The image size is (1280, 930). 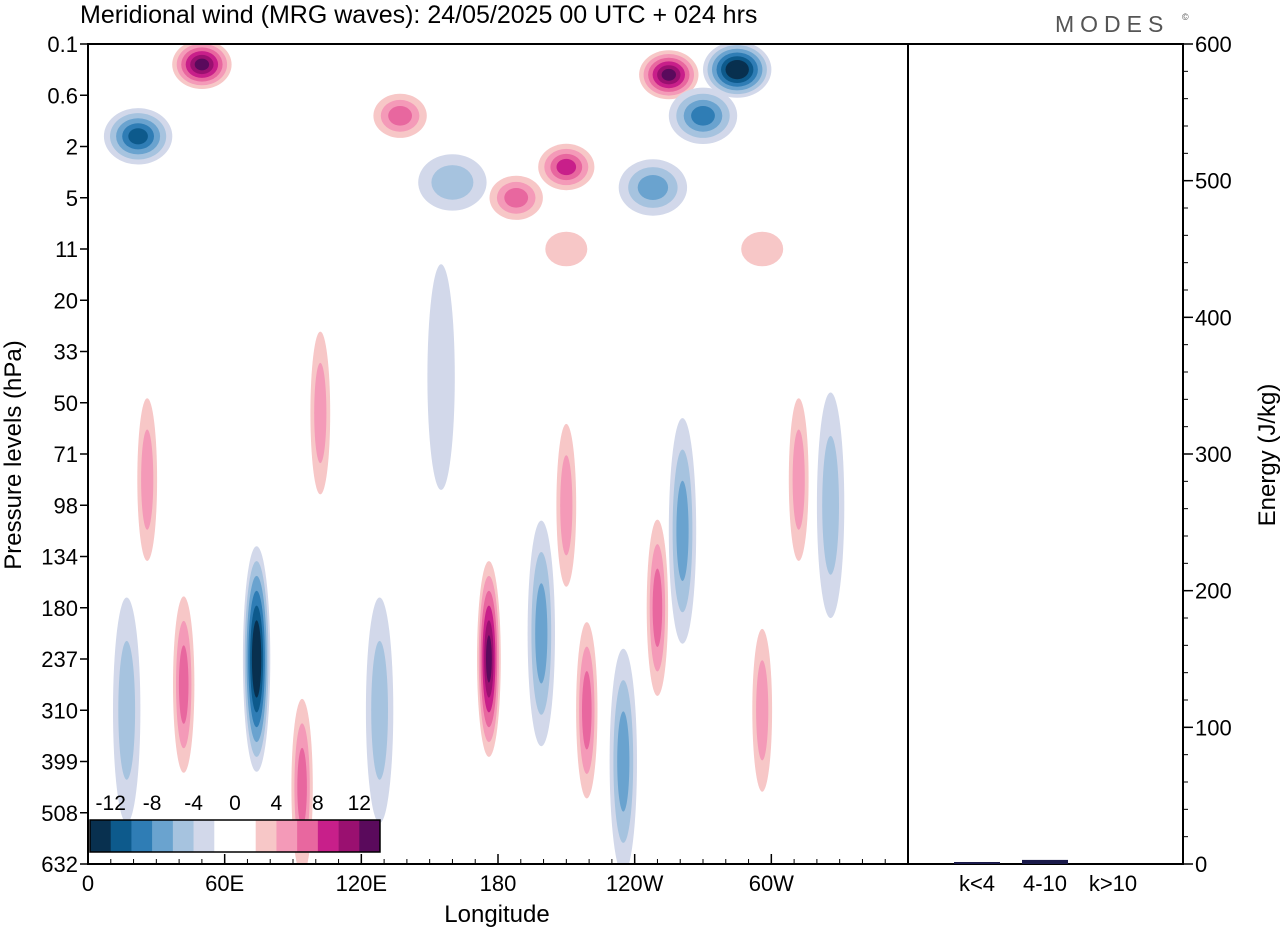 I want to click on colorbar-label: 8, so click(x=318, y=803).